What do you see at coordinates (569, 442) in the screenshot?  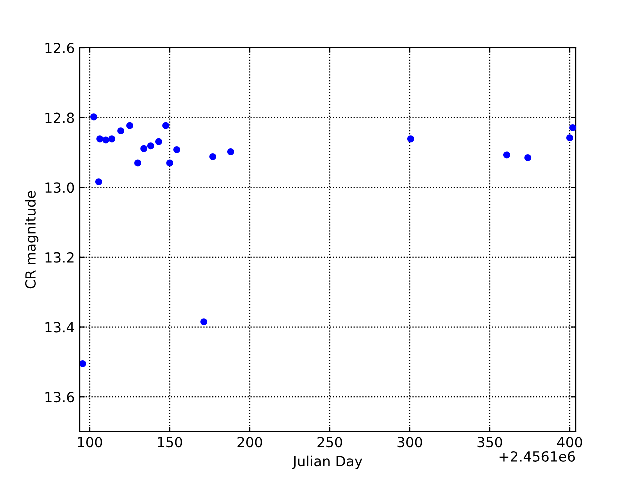 I see `x-tick-label: 400` at bounding box center [569, 442].